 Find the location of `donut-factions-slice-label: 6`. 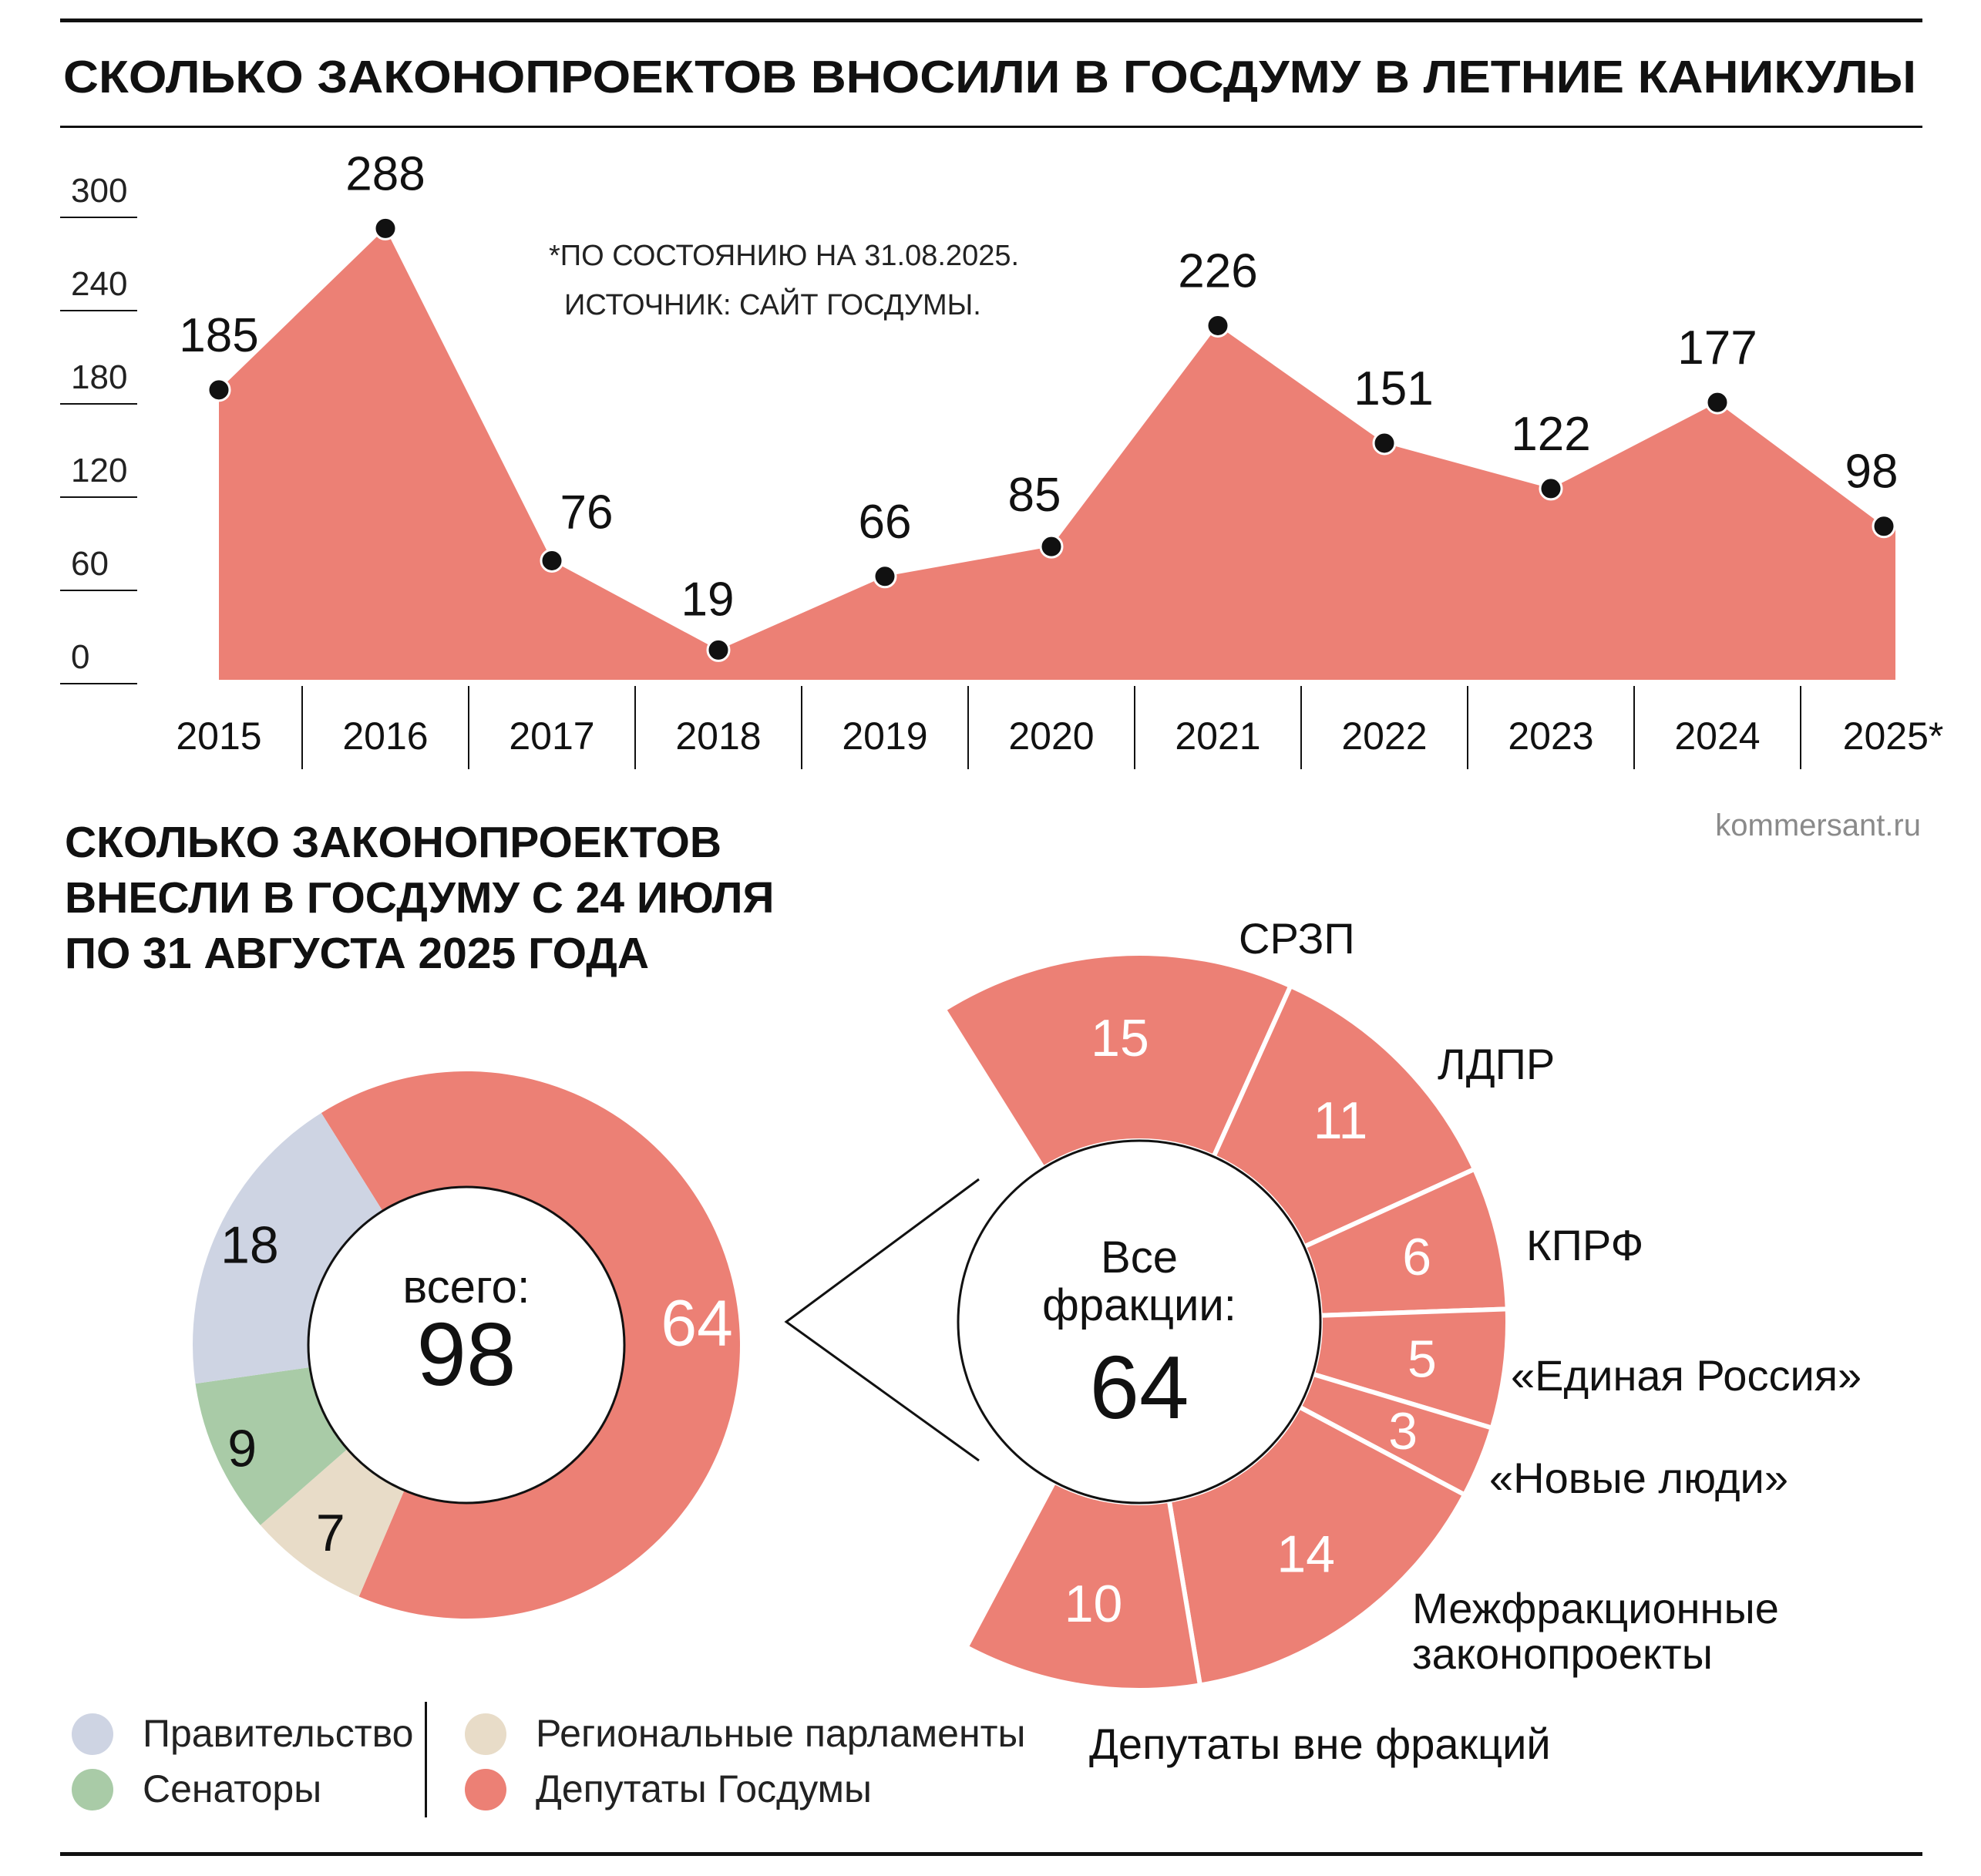

donut-factions-slice-label: 6 is located at coordinates (1417, 1257).